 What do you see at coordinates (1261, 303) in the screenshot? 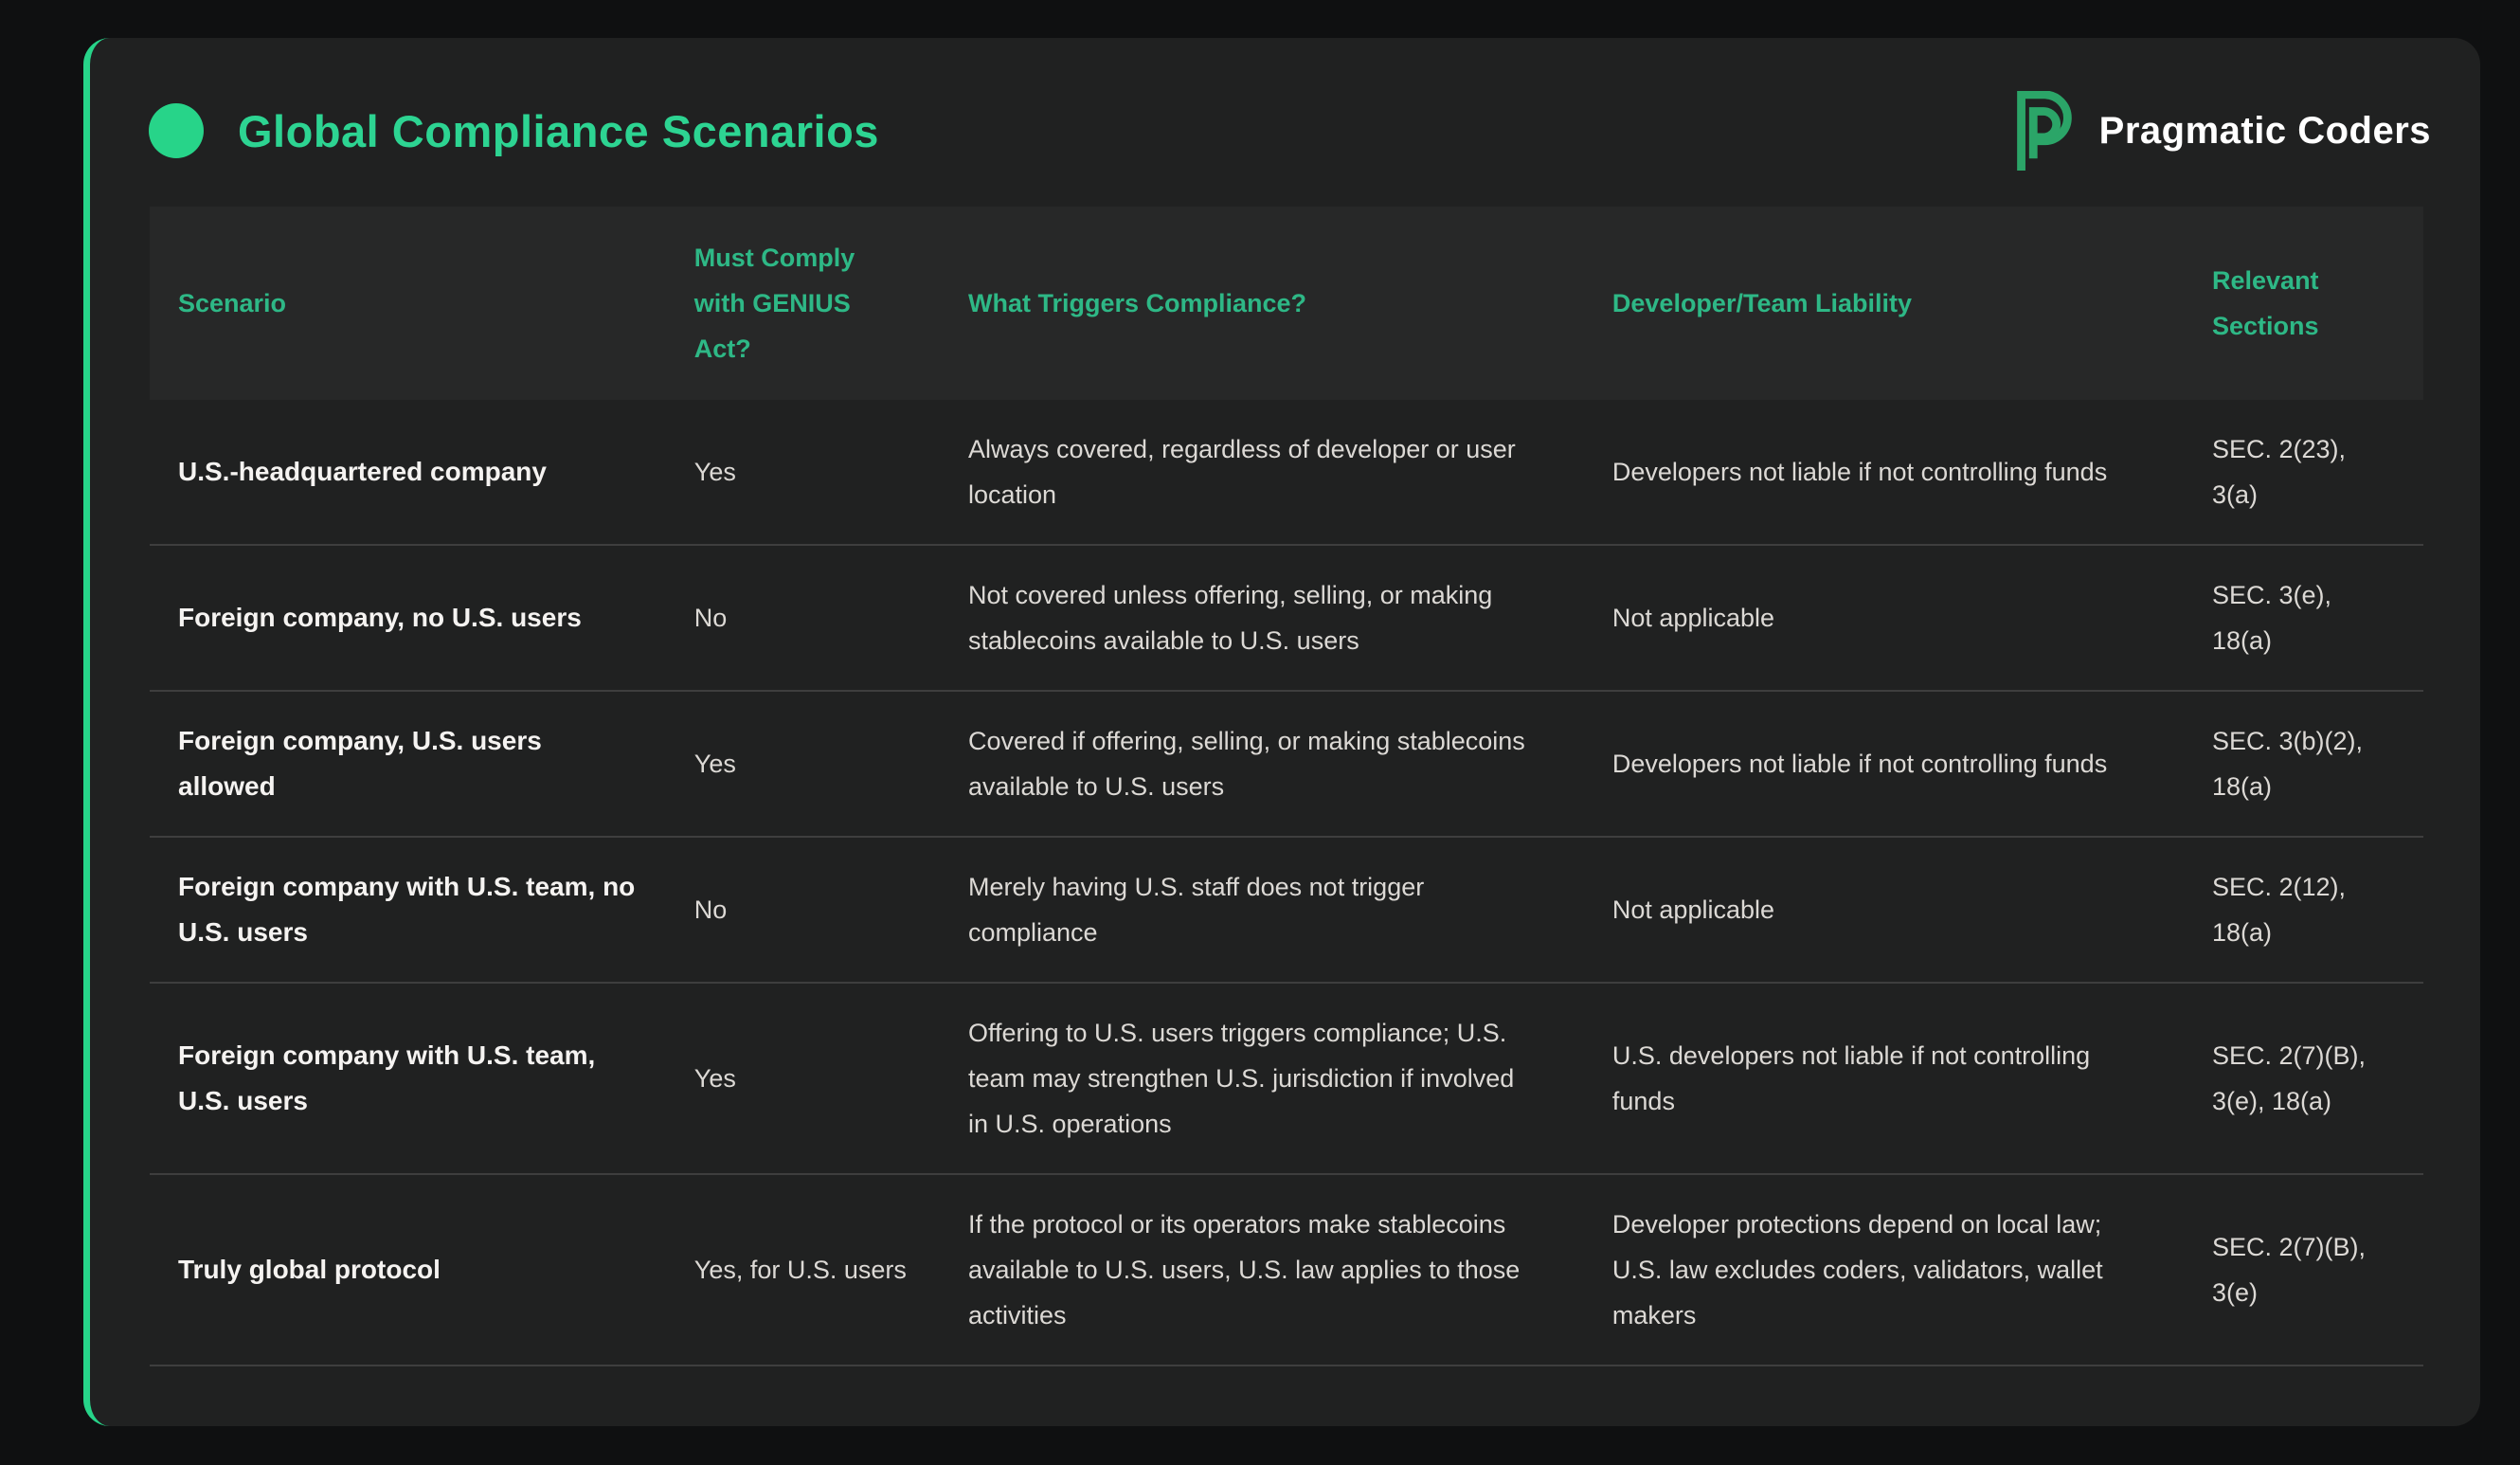
I see `column-header-triggers: What Triggers Compliance?` at bounding box center [1261, 303].